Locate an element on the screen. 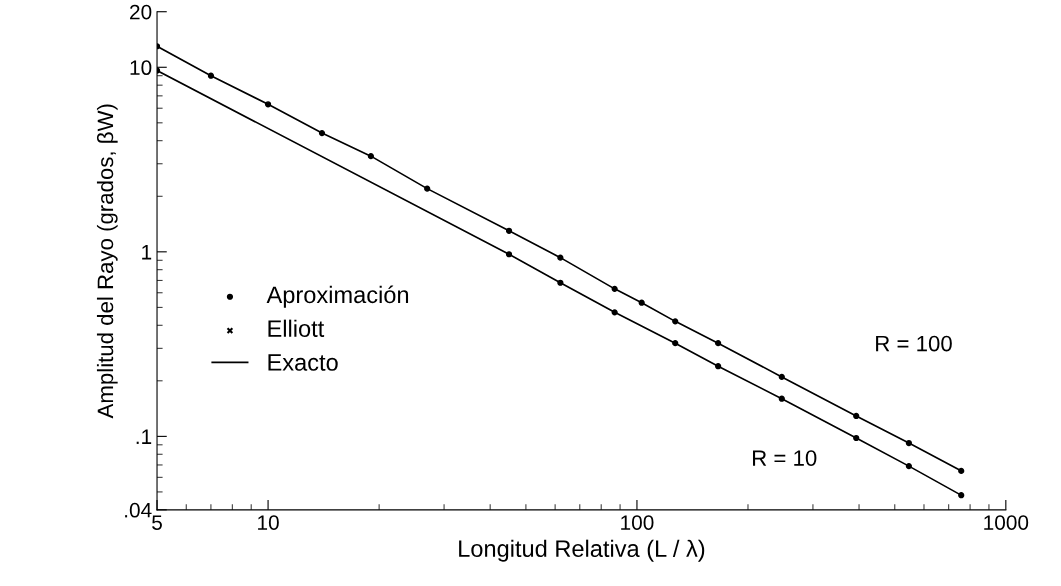  annotation: R = 10 is located at coordinates (785, 458).